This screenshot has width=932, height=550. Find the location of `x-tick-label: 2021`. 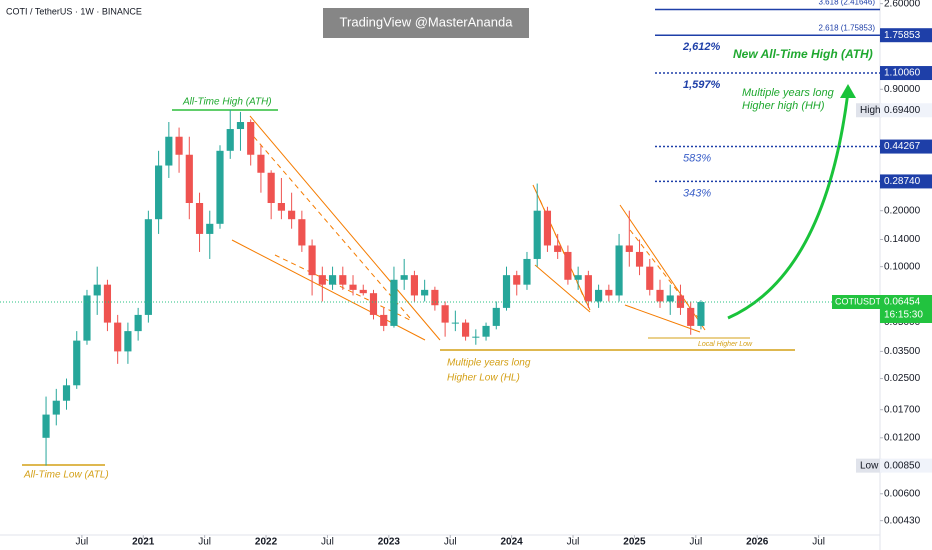

x-tick-label: 2021 is located at coordinates (143, 542).